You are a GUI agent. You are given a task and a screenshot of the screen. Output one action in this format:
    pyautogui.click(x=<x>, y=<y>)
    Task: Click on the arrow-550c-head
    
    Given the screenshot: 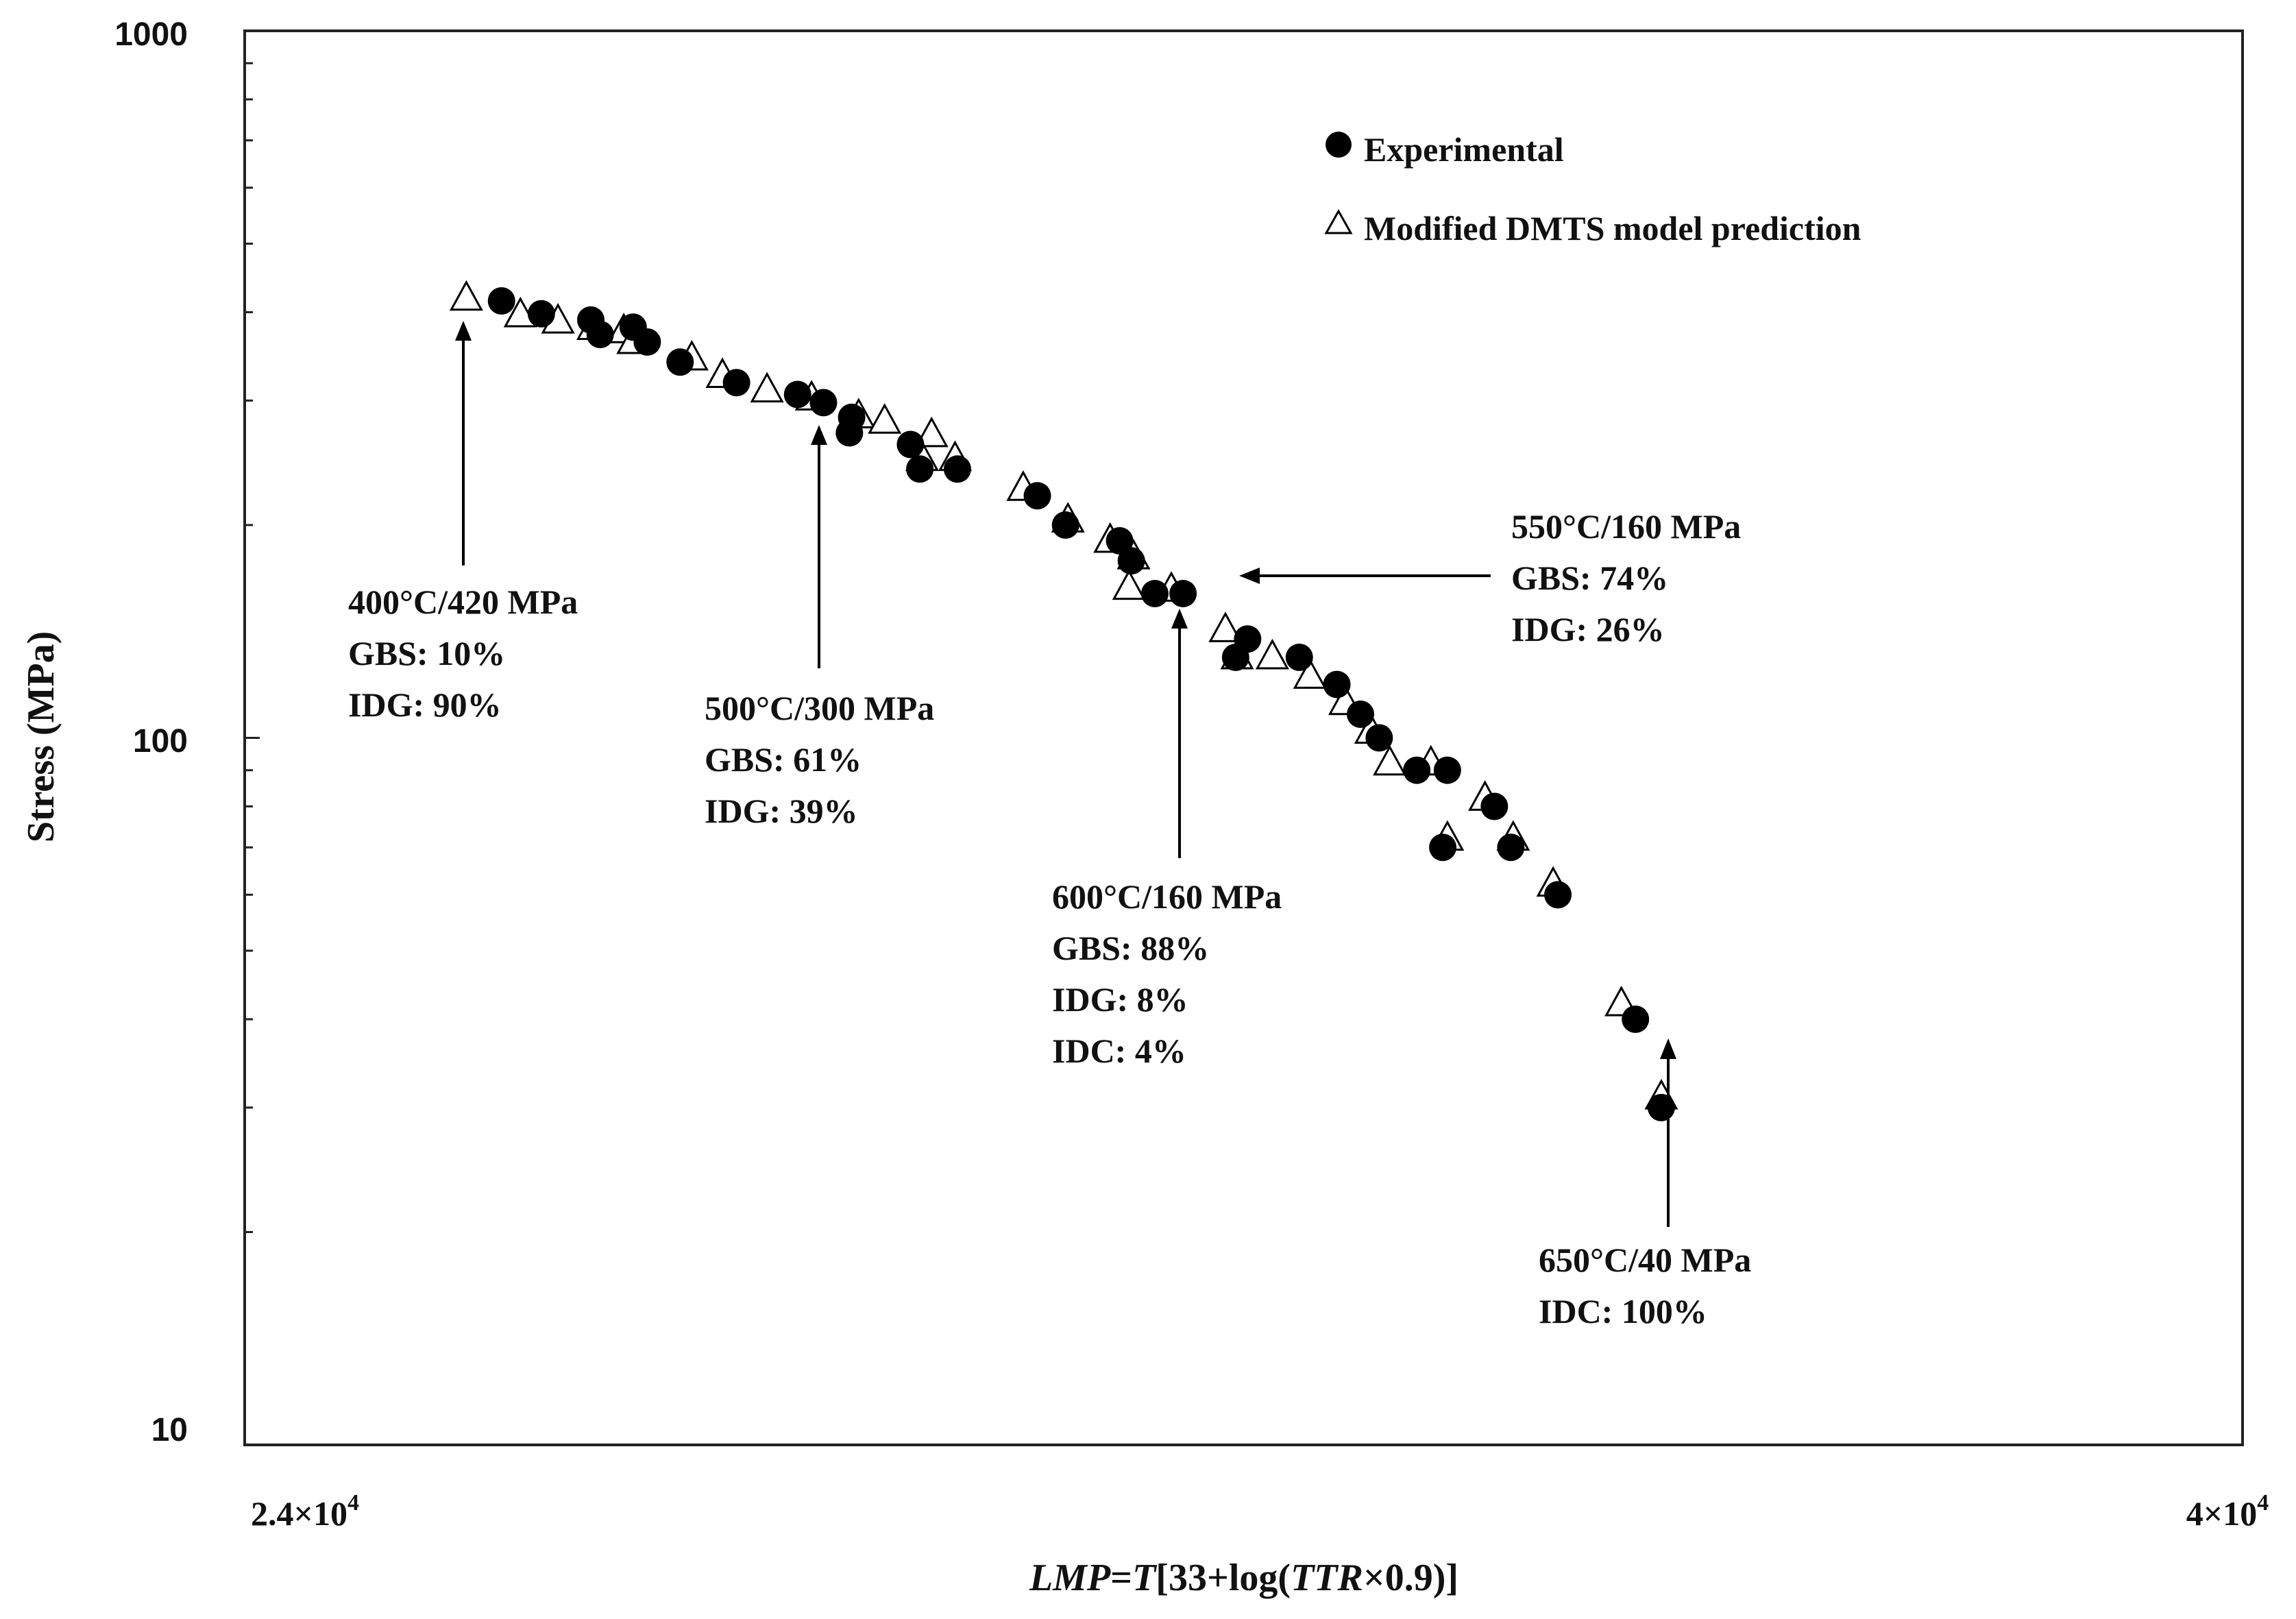 What is the action you would take?
    pyautogui.click(x=1249, y=576)
    